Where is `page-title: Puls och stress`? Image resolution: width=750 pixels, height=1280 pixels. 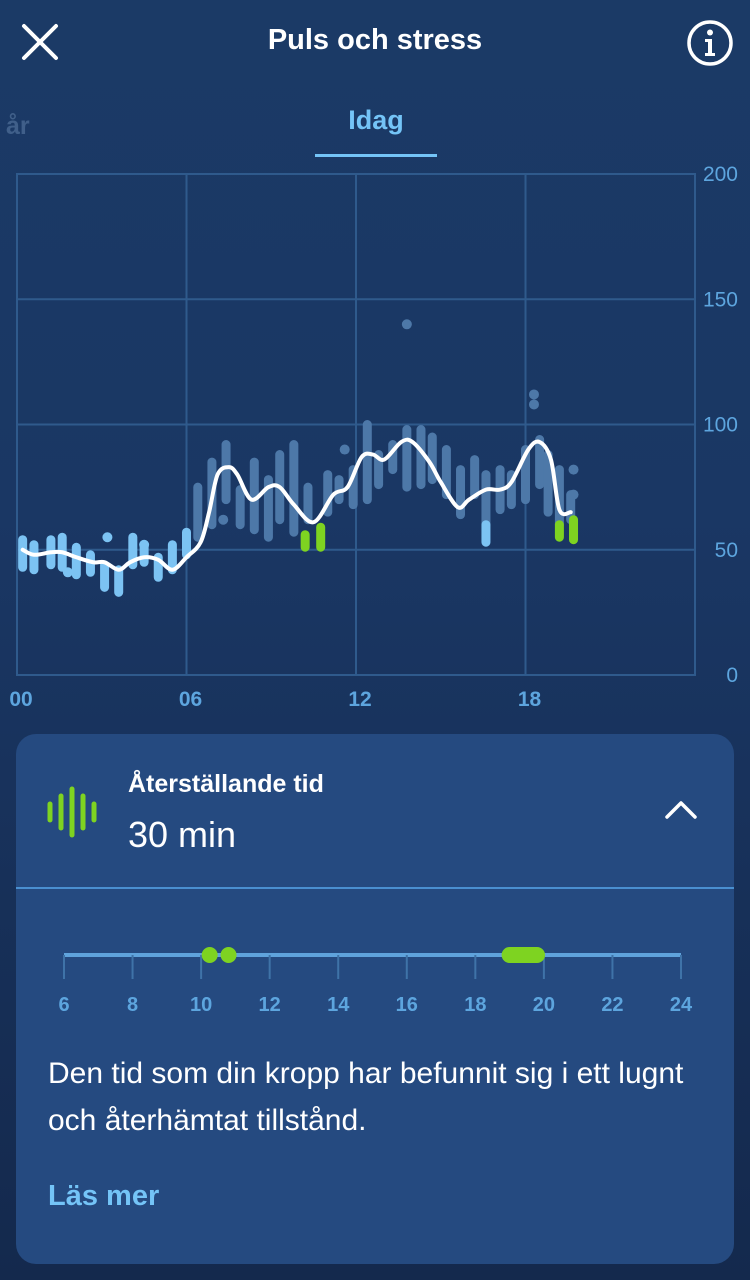
page-title: Puls och stress is located at coordinates (375, 40).